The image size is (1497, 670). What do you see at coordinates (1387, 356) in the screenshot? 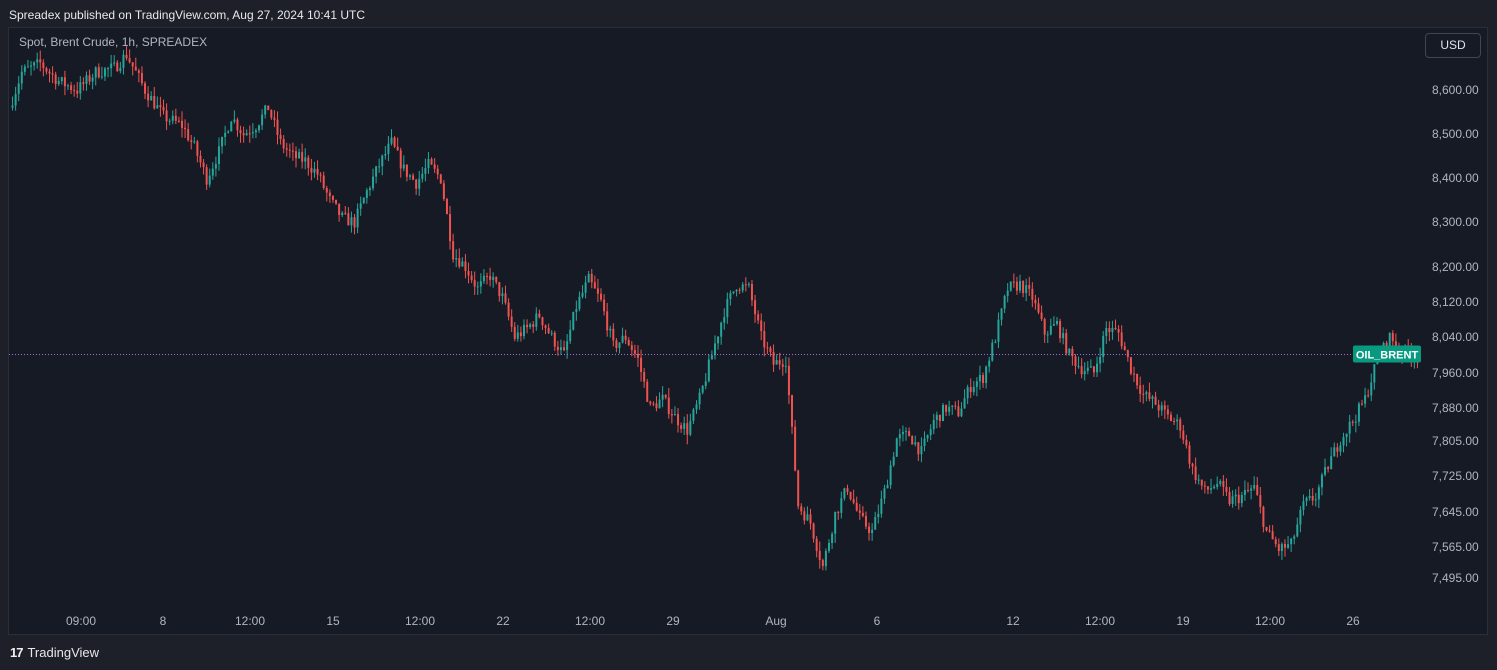
I see `price-badge-label: OIL_BRENT` at bounding box center [1387, 356].